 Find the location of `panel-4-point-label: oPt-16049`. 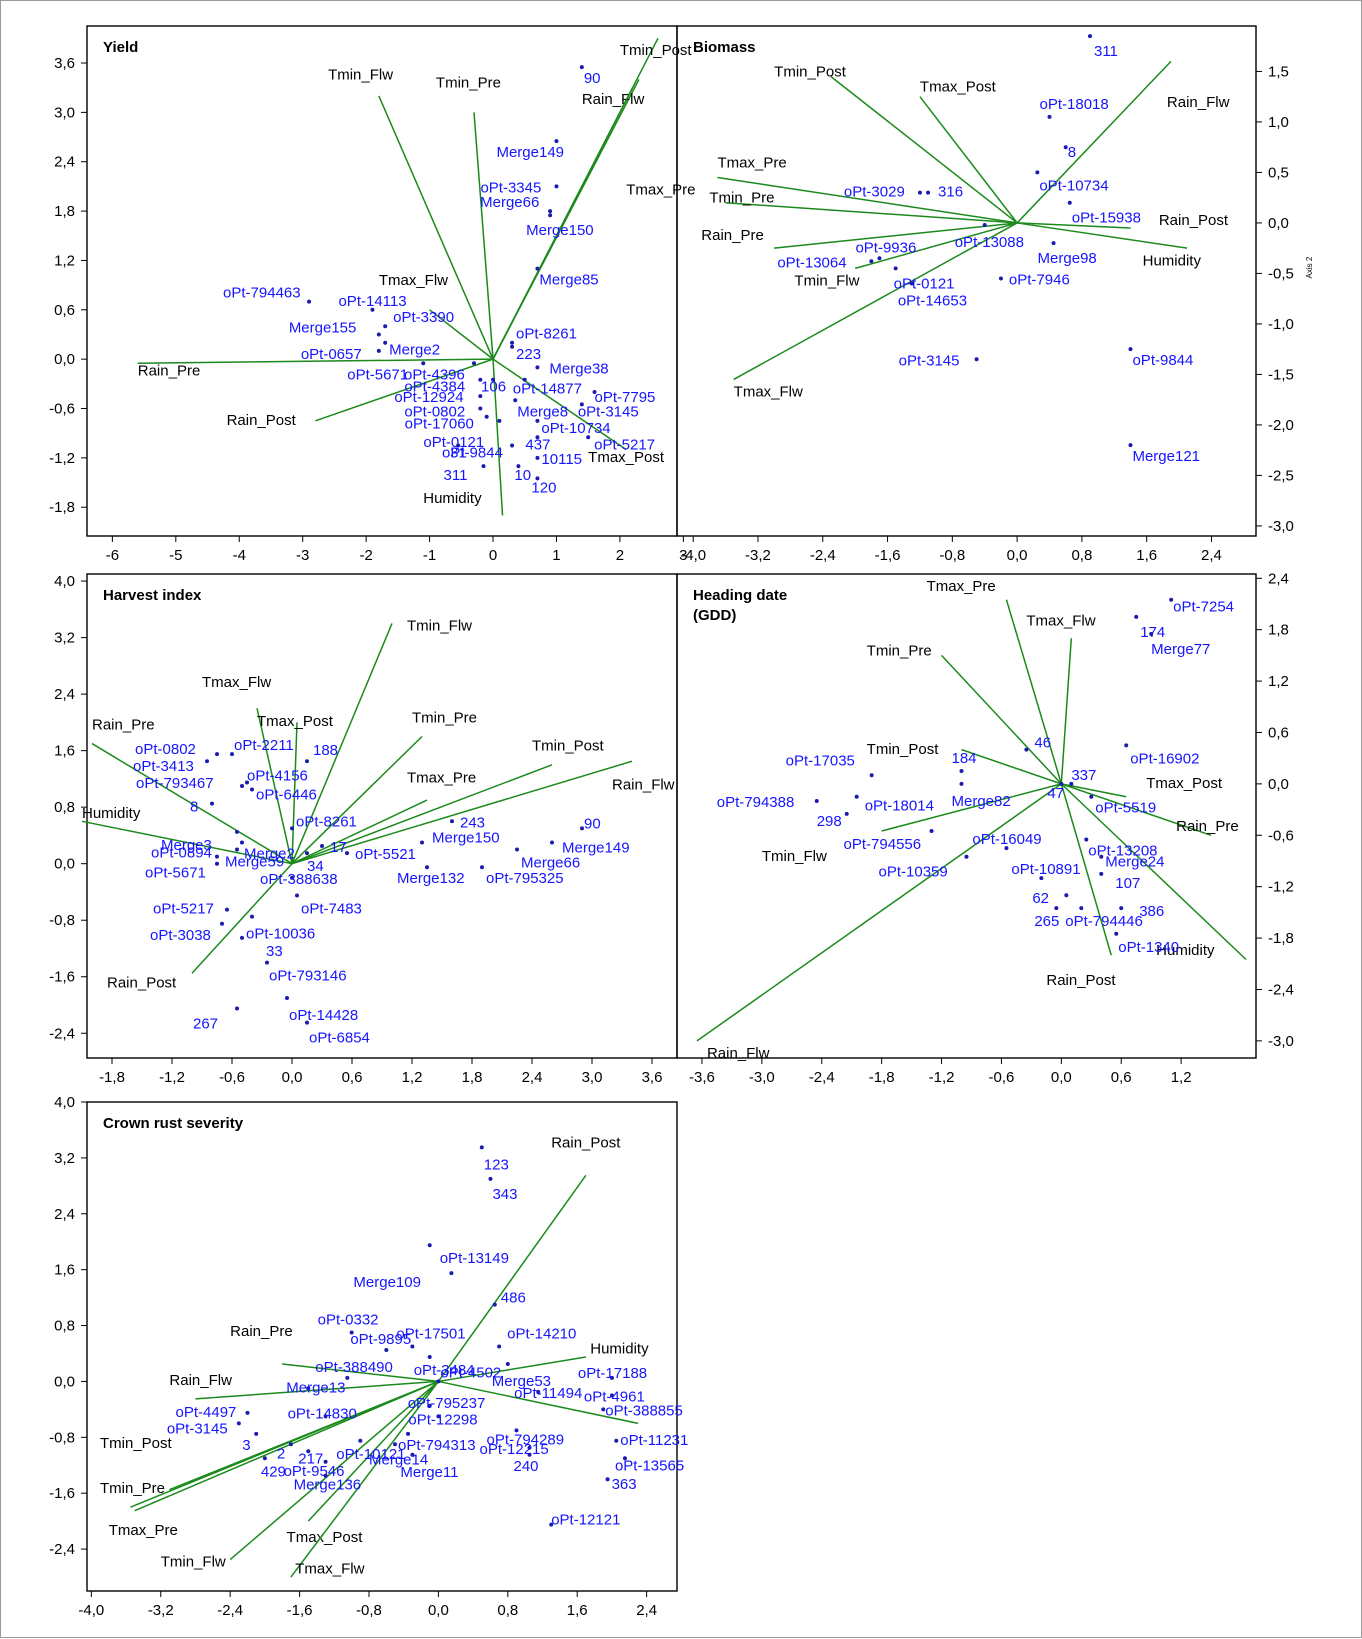

panel-4-point-label: oPt-16049 is located at coordinates (1006, 839).